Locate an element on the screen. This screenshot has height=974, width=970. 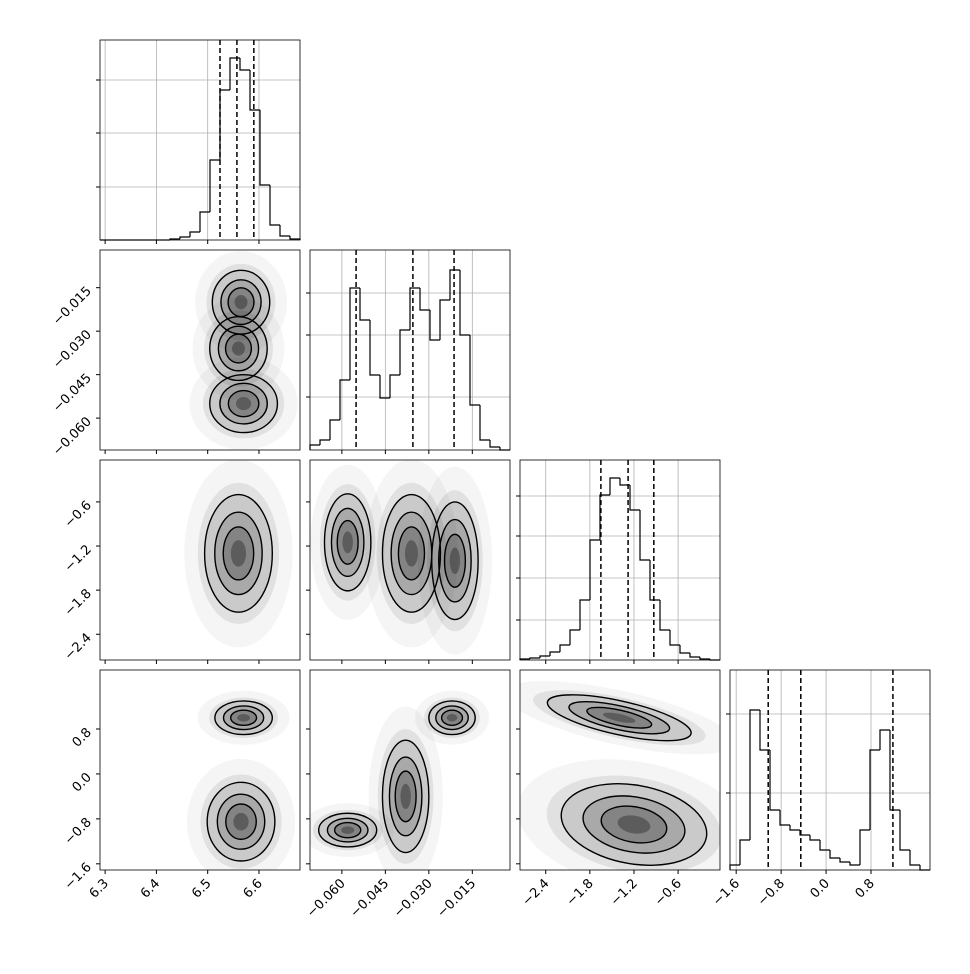
y-tick-label: −1.8 is located at coordinates (78, 602).